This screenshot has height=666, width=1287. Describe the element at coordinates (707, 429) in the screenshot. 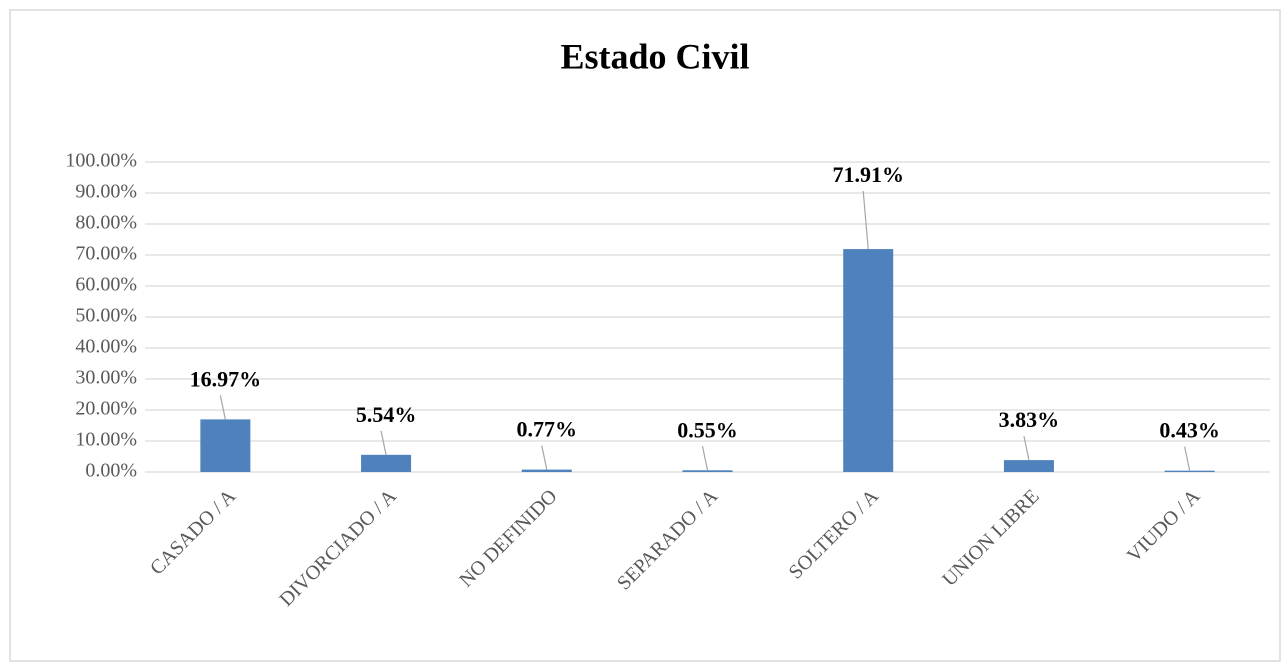

I see `value-label: 0.55%` at that location.